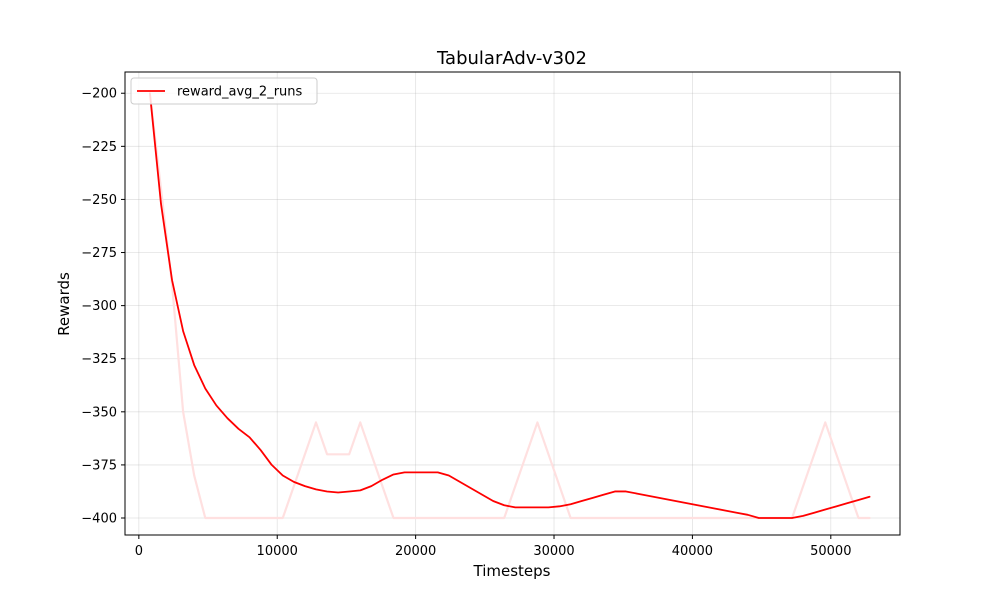 This screenshot has height=600, width=1000. Describe the element at coordinates (99, 200) in the screenshot. I see `y-tick-label: −250` at that location.